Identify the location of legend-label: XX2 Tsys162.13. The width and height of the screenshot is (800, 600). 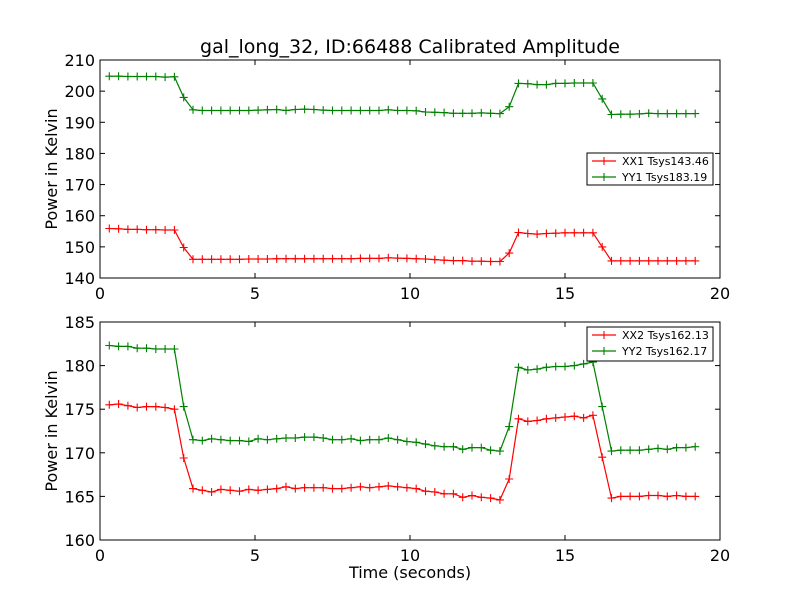
(665, 335).